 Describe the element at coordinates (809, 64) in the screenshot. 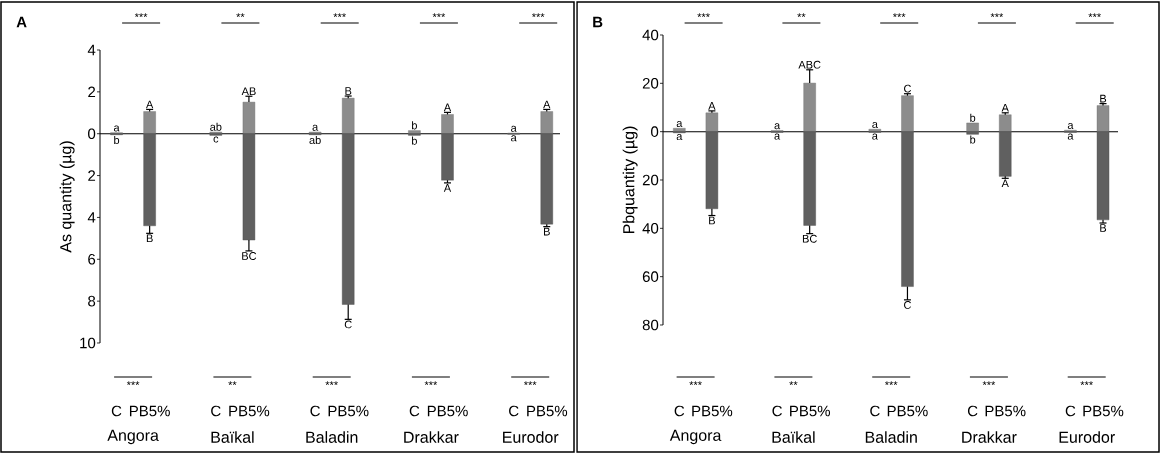

I see `data-label: ABC` at that location.